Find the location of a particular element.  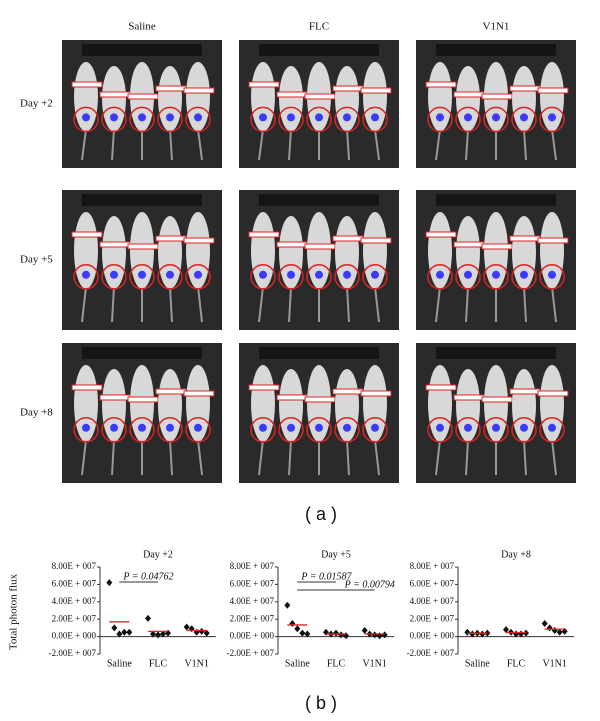

panel-label: ( a ) is located at coordinates (321, 514).